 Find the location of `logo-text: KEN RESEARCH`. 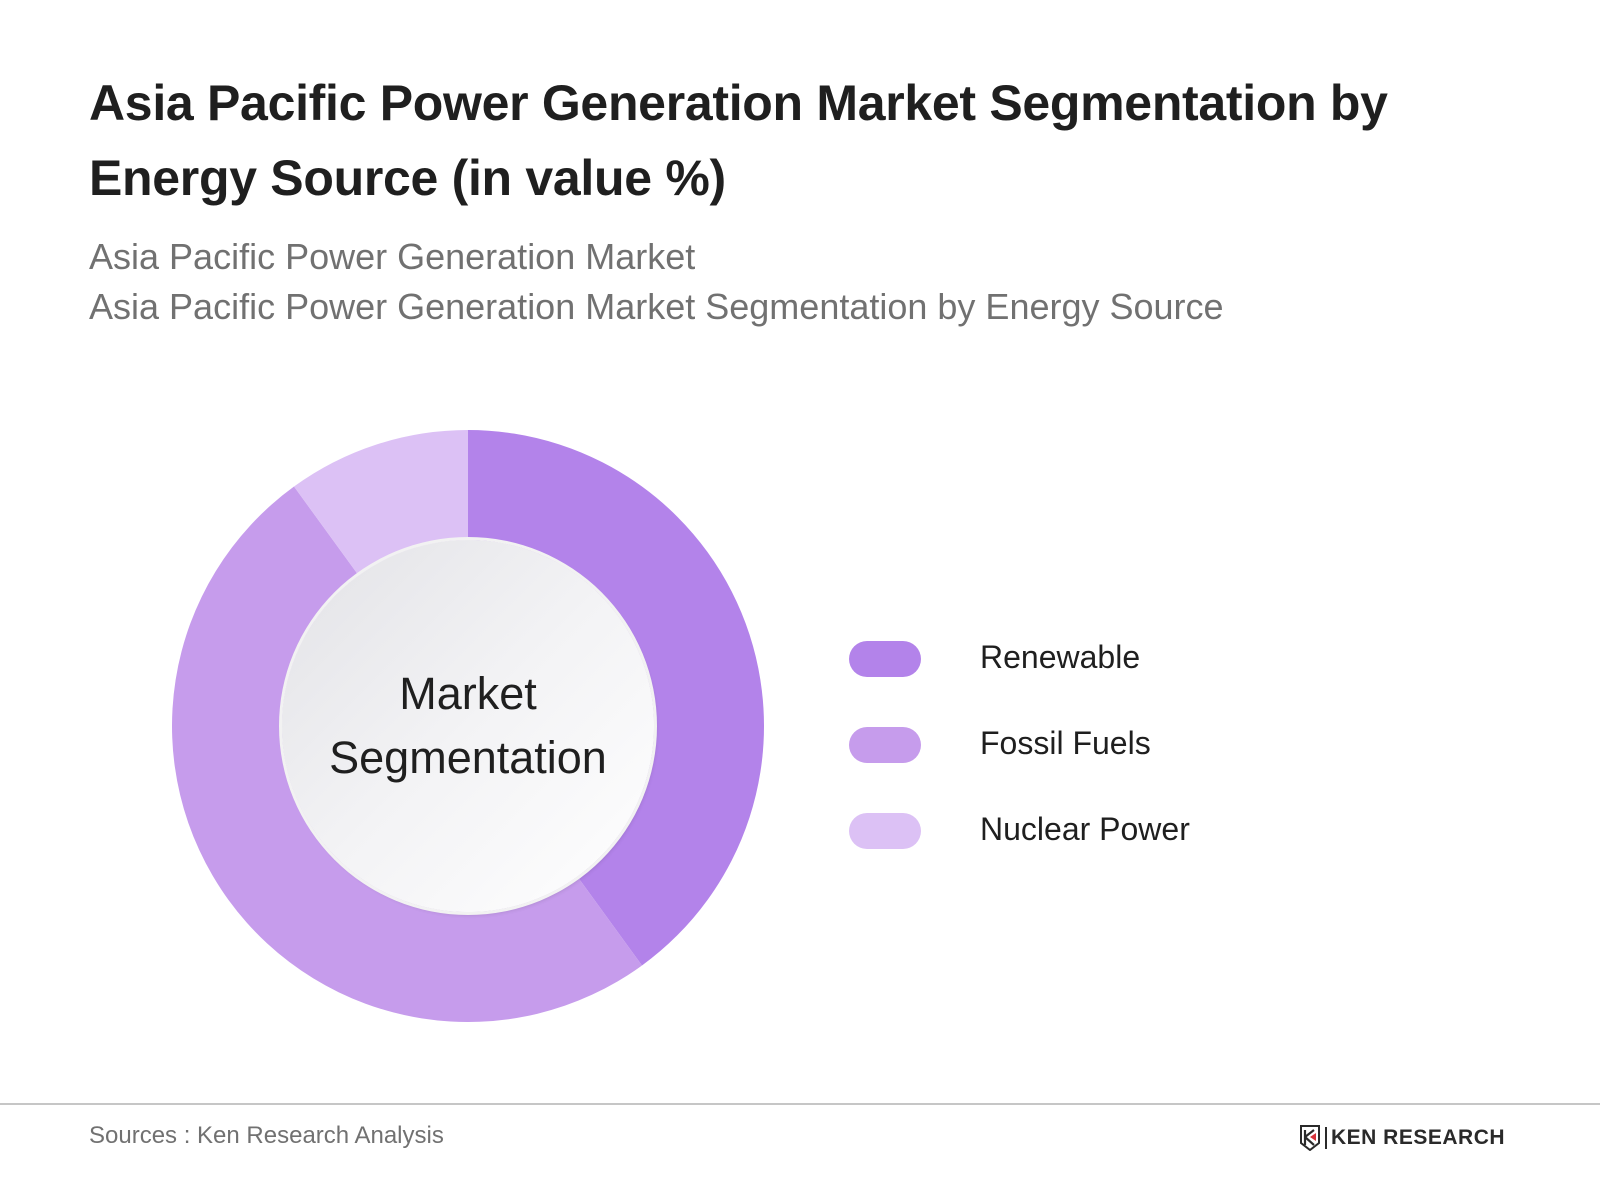

logo-text: KEN RESEARCH is located at coordinates (1418, 1137).